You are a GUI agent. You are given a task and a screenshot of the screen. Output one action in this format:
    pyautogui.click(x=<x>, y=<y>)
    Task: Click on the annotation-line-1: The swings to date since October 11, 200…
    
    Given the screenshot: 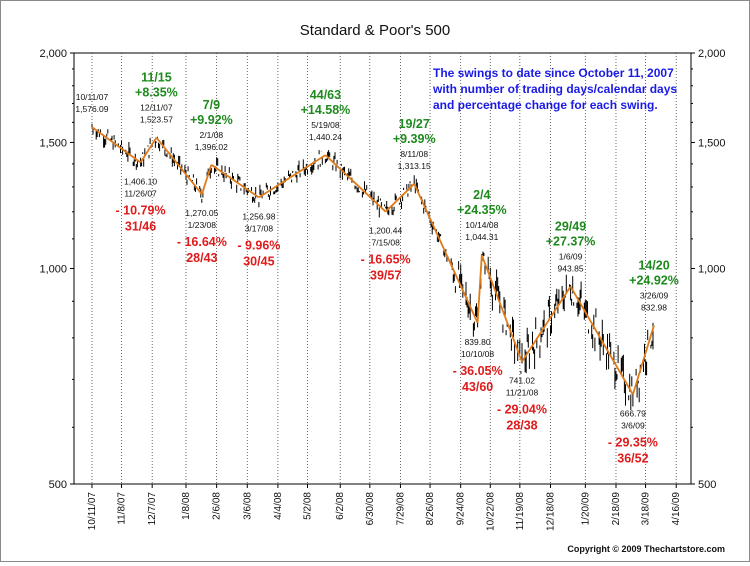 What is the action you would take?
    pyautogui.click(x=553, y=73)
    